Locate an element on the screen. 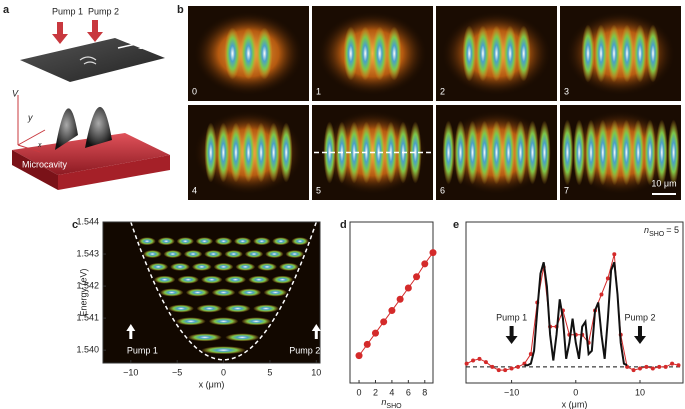  frame: 5 is located at coordinates (372, 152).